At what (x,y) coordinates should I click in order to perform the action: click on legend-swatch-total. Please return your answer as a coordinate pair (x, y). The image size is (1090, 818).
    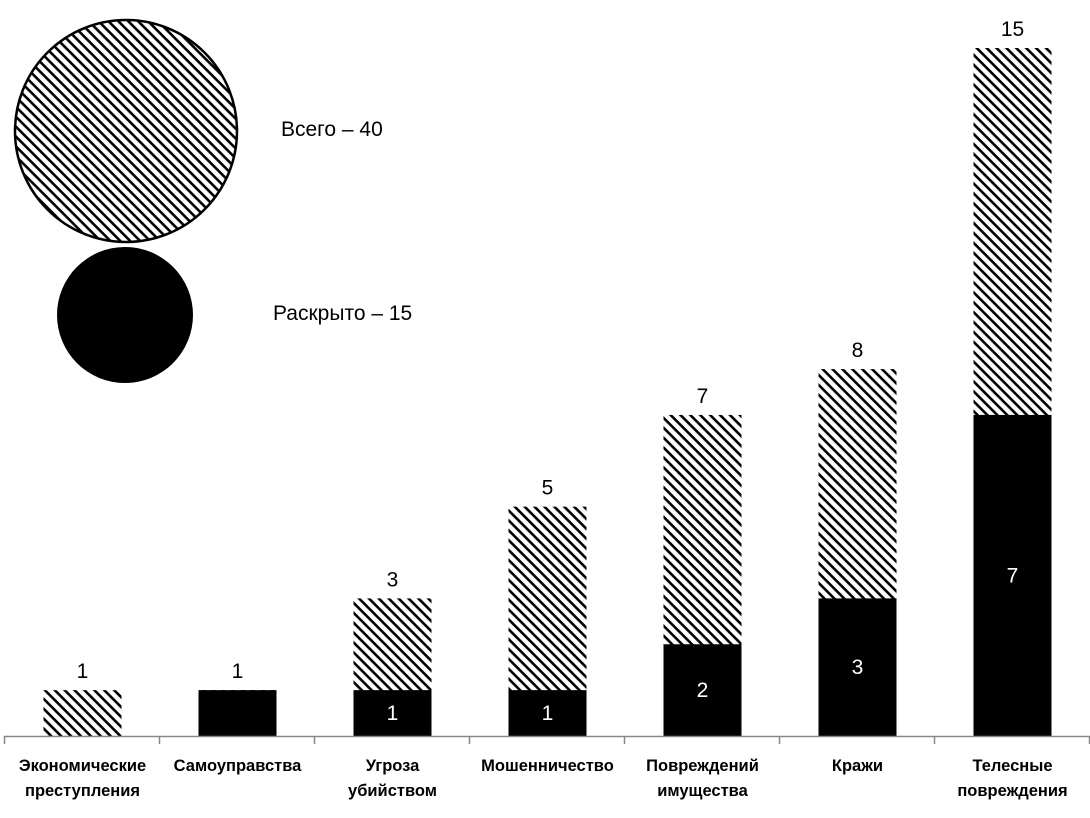
    Looking at the image, I should click on (126, 131).